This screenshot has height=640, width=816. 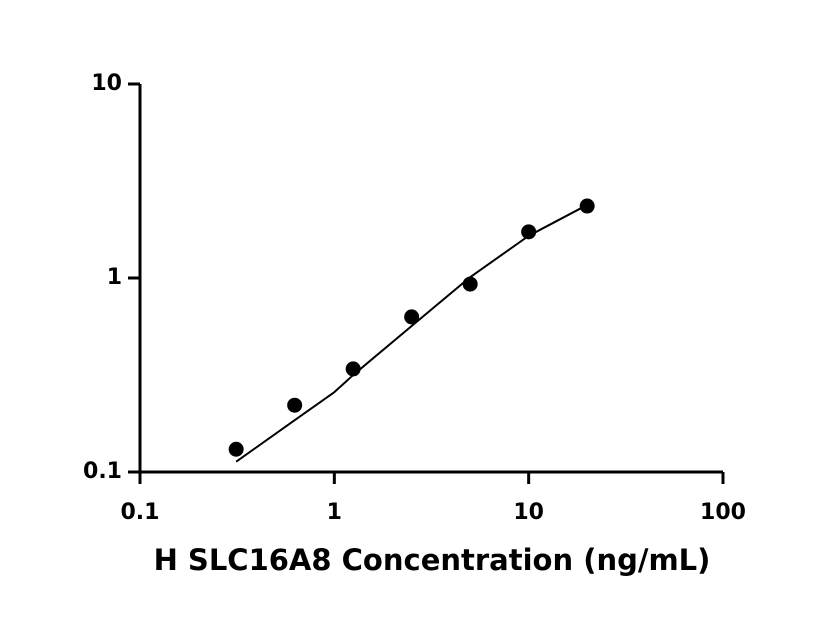 I want to click on y-tick-label: 1, so click(x=114, y=277).